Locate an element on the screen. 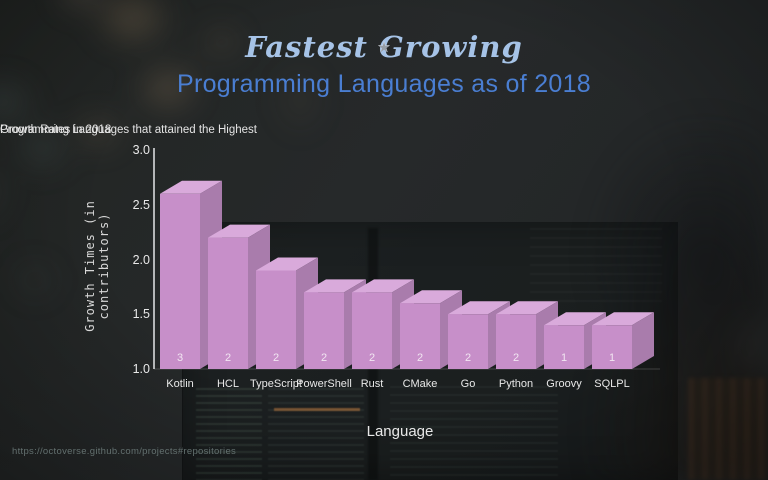  star-outline-icon: ☆ is located at coordinates (384, 47).